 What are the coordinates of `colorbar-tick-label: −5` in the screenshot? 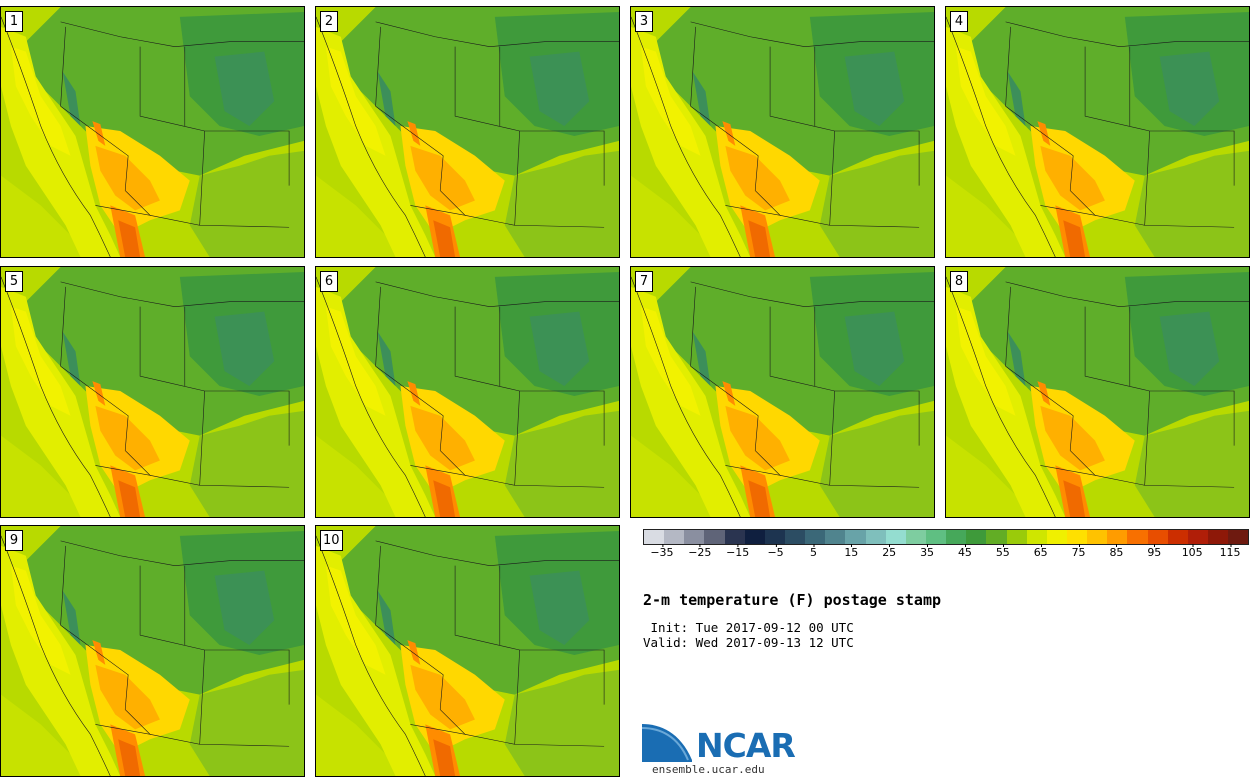 It's located at (775, 551).